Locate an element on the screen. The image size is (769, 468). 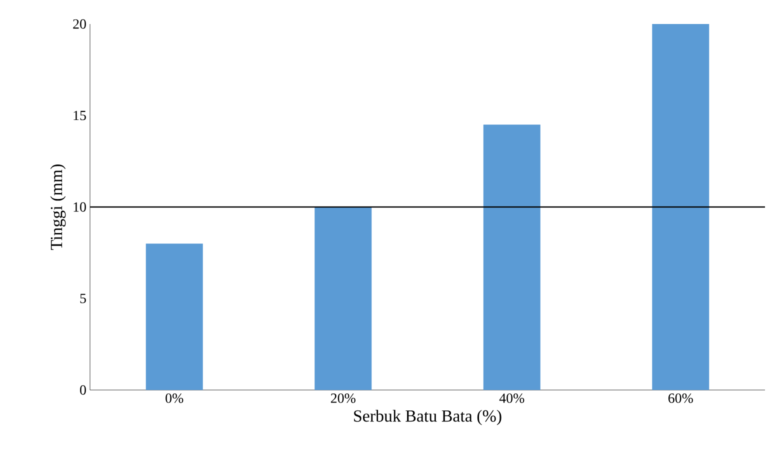
y-axis-title: Tinggi (mm) is located at coordinates (58, 207).